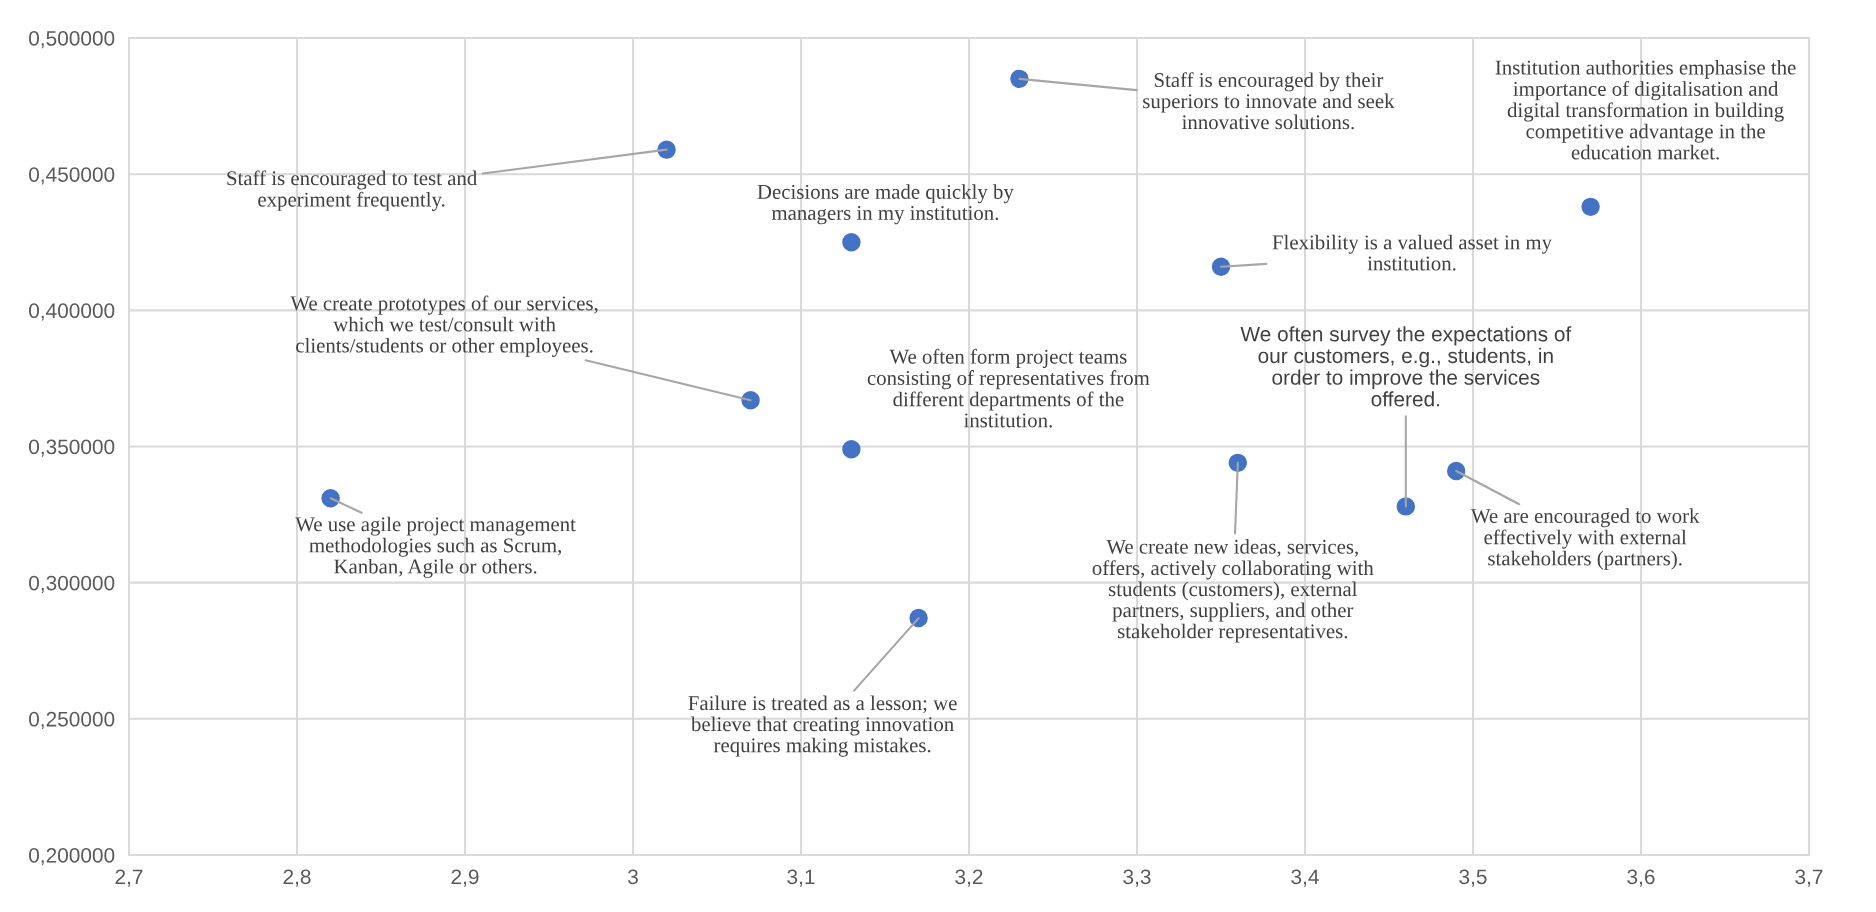  What do you see at coordinates (297, 878) in the screenshot?
I see `x-tick-label: 2,8` at bounding box center [297, 878].